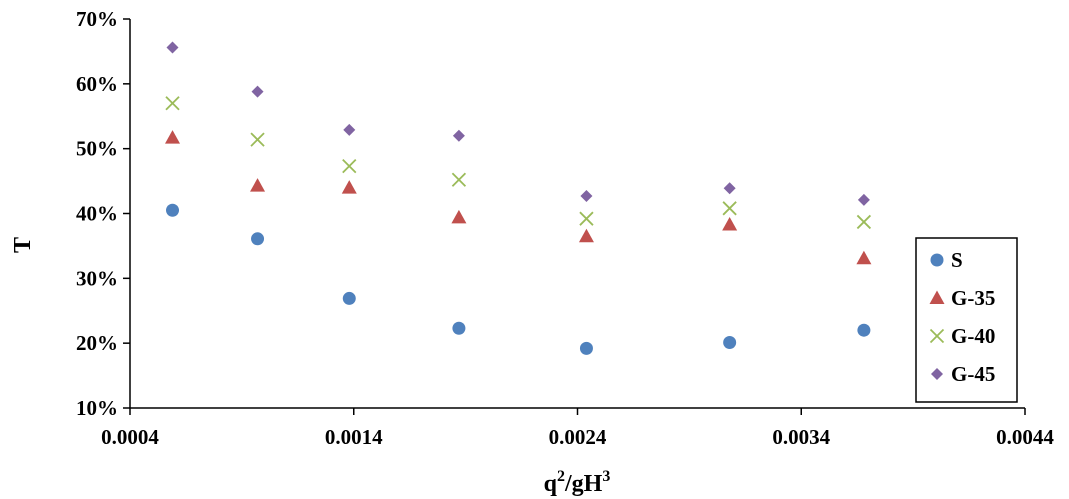 The image size is (1069, 499). What do you see at coordinates (97, 343) in the screenshot?
I see `y-tick-label: 20%` at bounding box center [97, 343].